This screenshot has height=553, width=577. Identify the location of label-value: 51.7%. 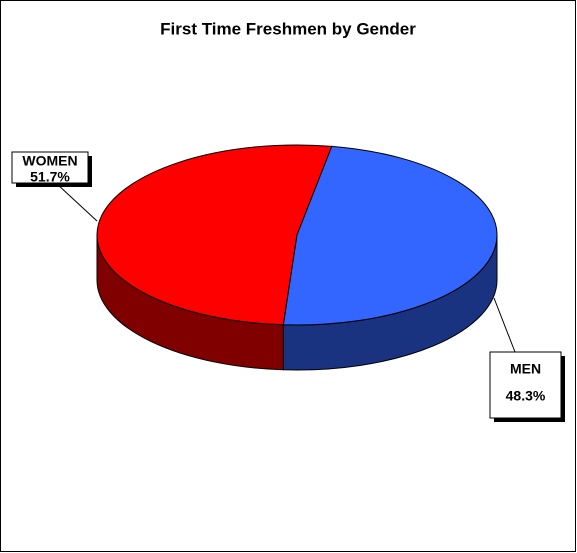
(50, 177).